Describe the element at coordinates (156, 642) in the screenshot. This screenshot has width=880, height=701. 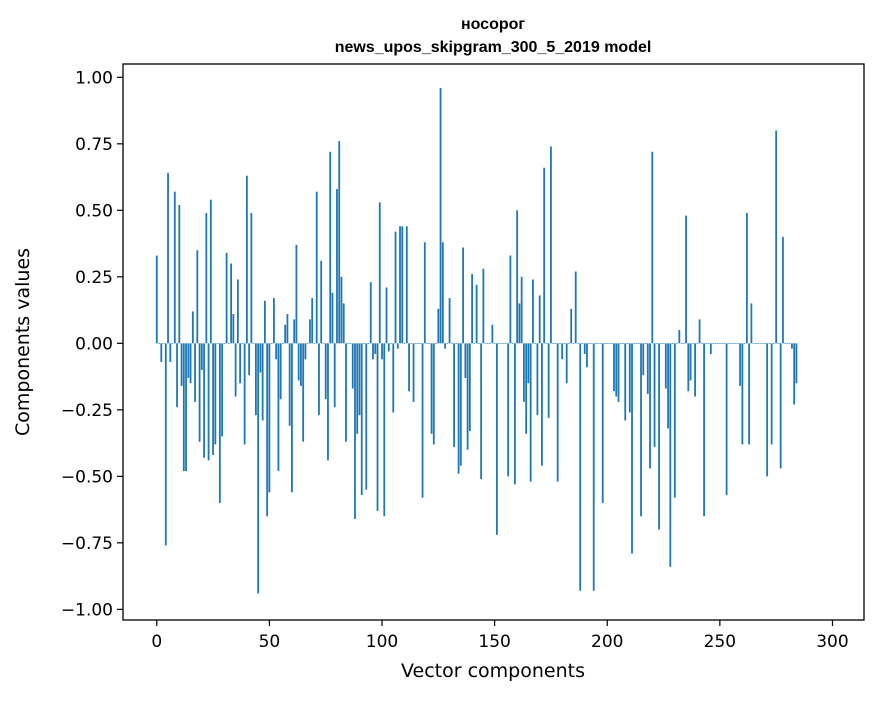
I see `x-tick-label: 0` at that location.